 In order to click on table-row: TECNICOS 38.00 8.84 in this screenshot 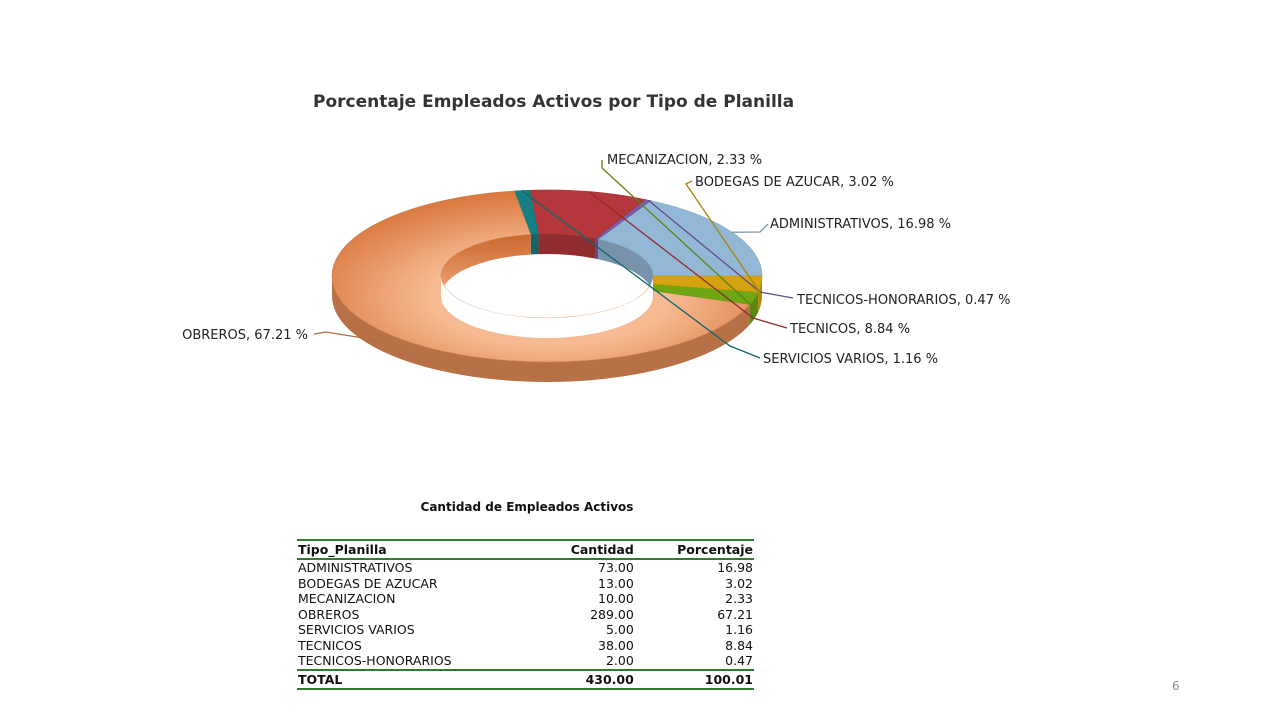, I will do `click(525, 646)`.